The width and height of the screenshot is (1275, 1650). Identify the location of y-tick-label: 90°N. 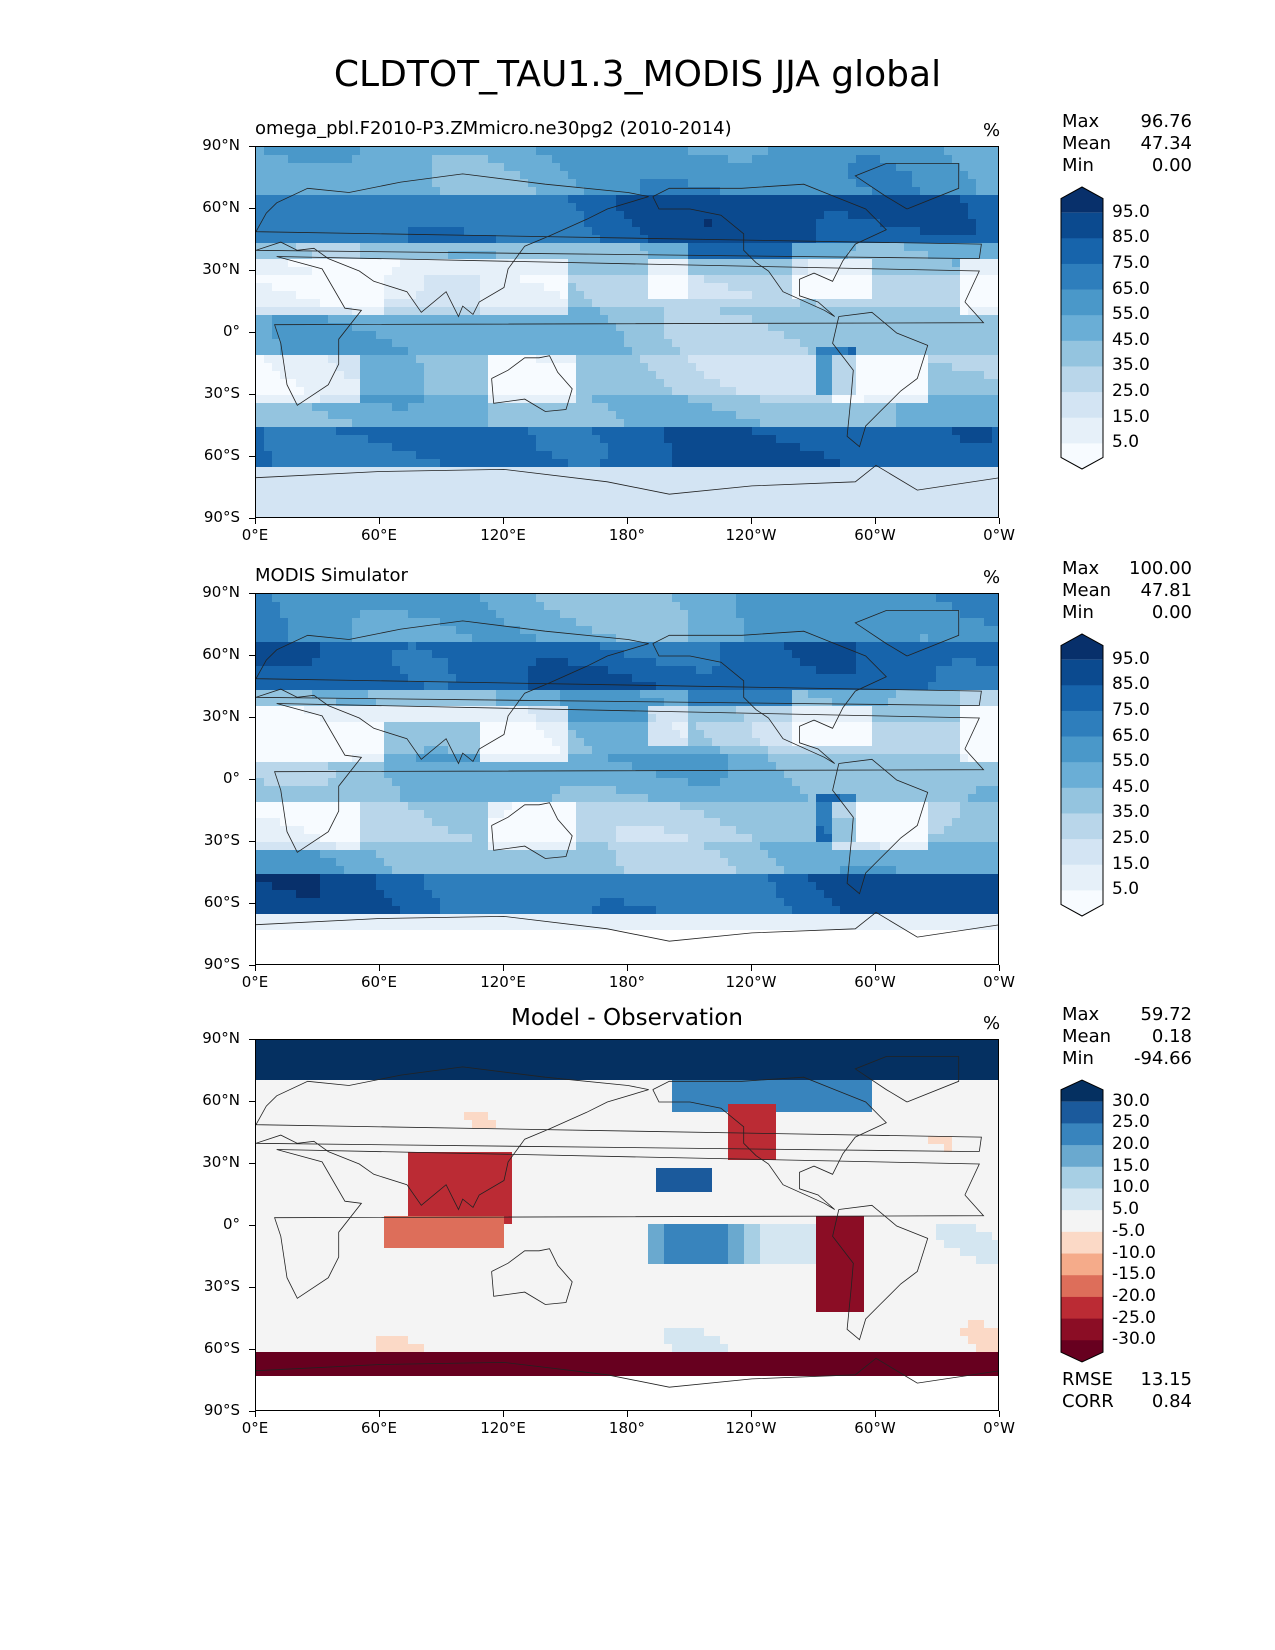
(221, 592).